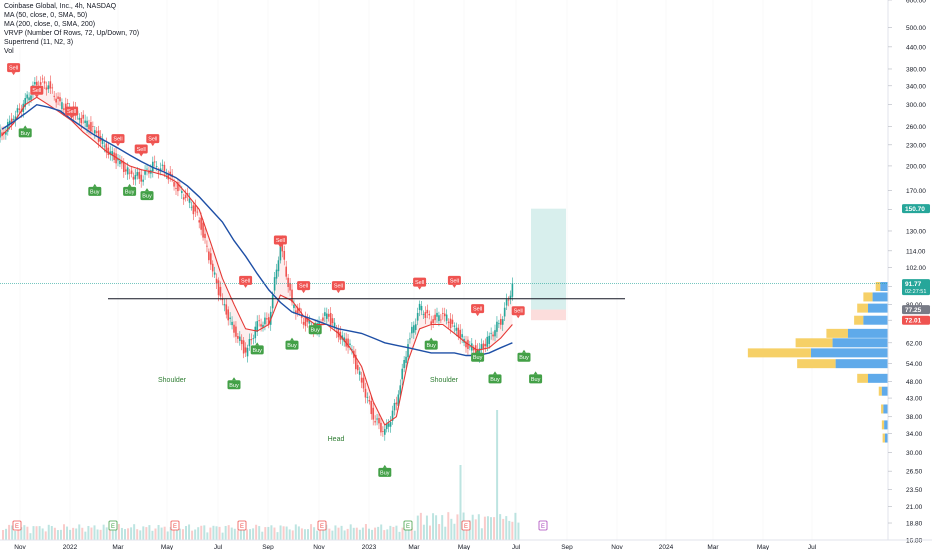 This screenshot has width=932, height=550. I want to click on x-tick-label: Mar, so click(118, 547).